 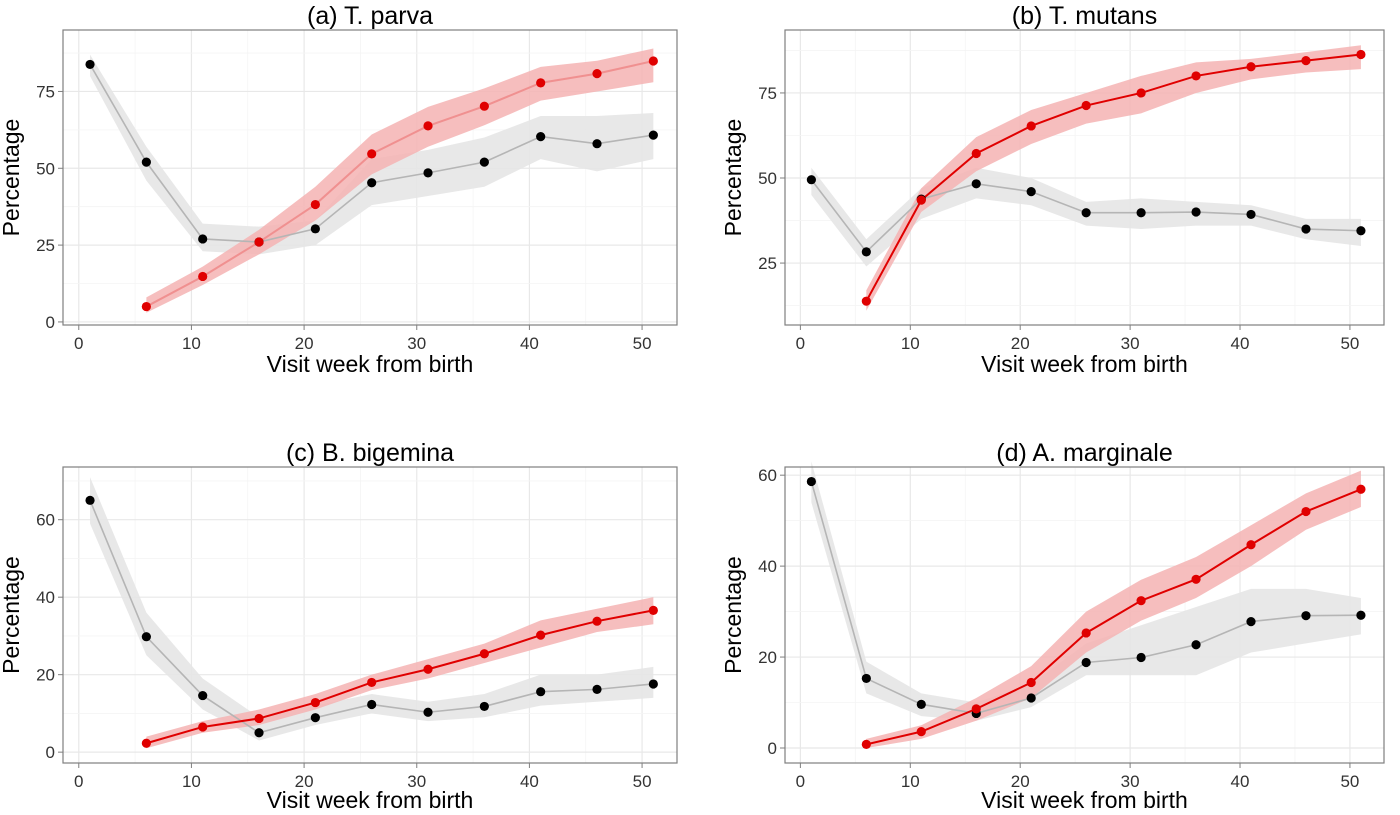 I want to click on panel-title: (b) T. mutans, so click(x=1084, y=16).